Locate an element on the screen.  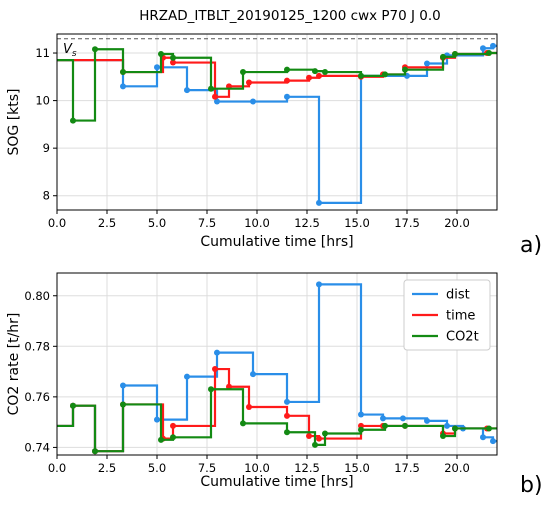
legend-label-time: time is located at coordinates (460, 316).